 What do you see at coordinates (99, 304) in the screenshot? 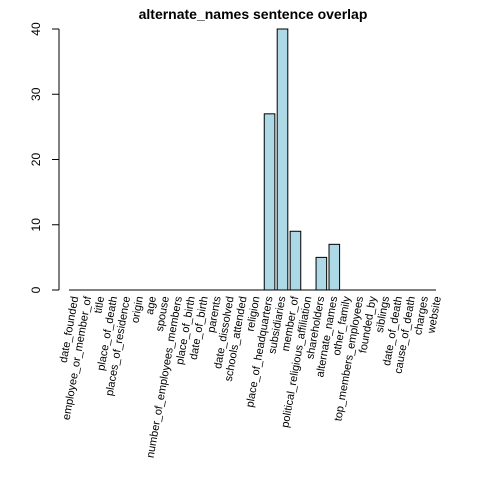
I see `category-label: title` at bounding box center [99, 304].